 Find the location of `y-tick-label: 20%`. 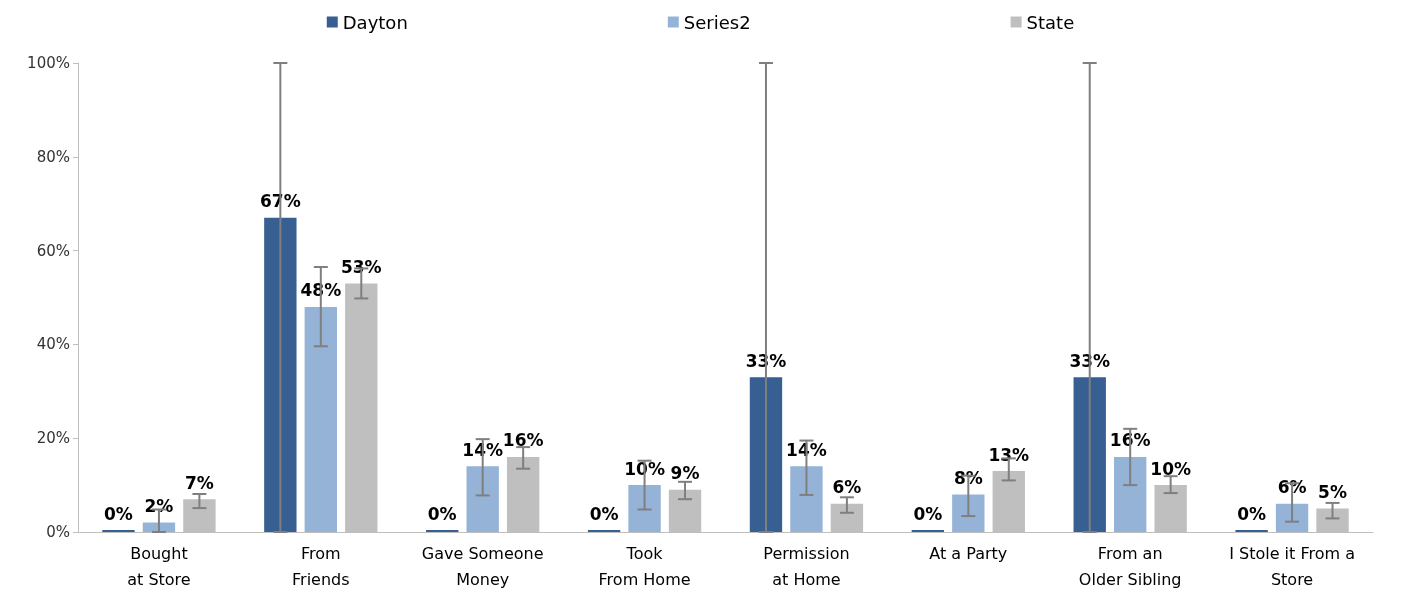

y-tick-label: 20% is located at coordinates (53, 438).